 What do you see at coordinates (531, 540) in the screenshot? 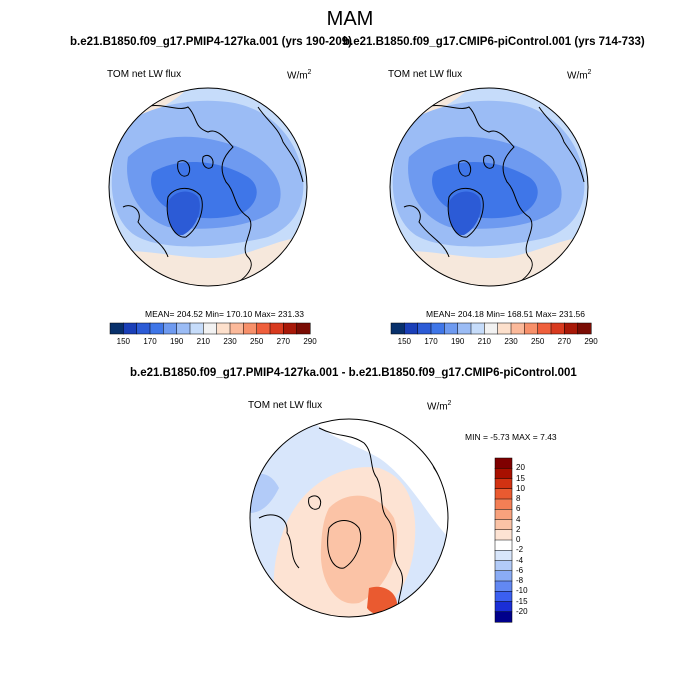
I see `panel3-colorbar-ticks: 20 15 10 8 6 4 2 0 -2 -4 -6 -8 -10 -15 -20` at bounding box center [531, 540].